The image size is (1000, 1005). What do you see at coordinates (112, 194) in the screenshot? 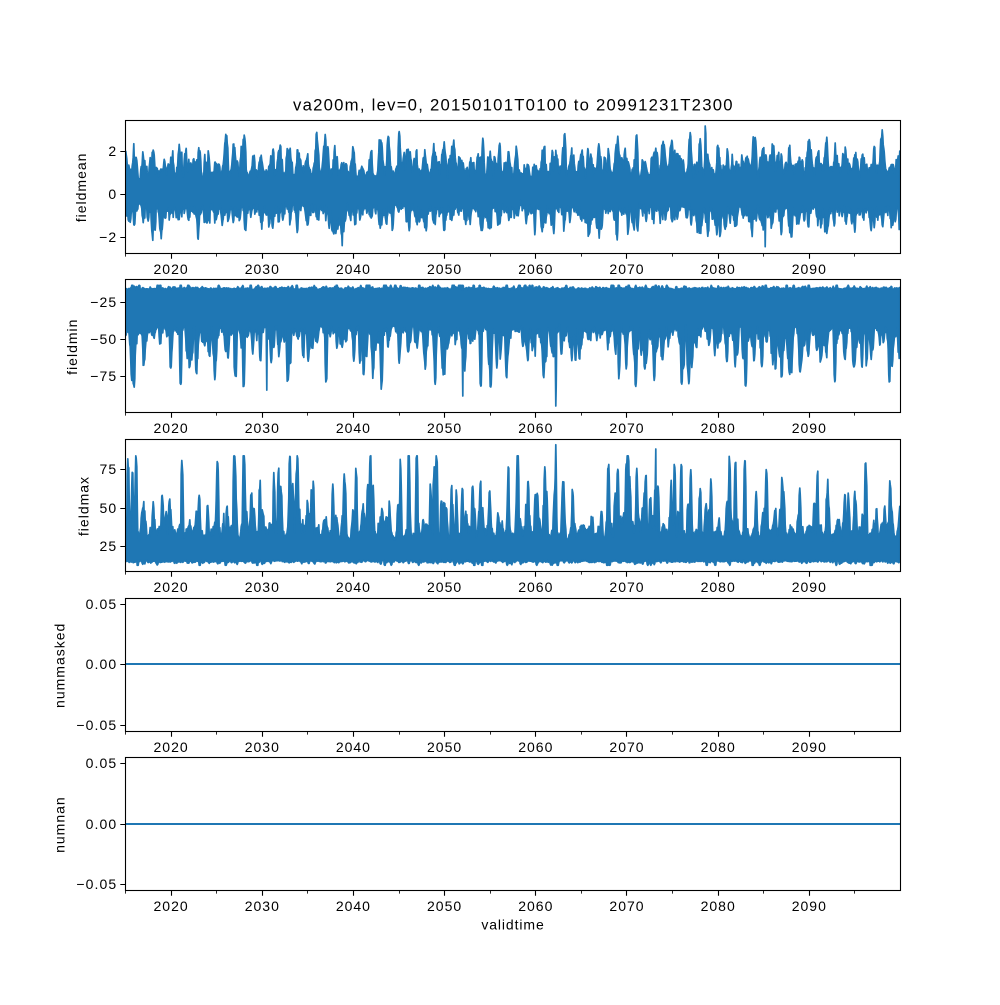
I see `svg-text: 0` at bounding box center [112, 194].